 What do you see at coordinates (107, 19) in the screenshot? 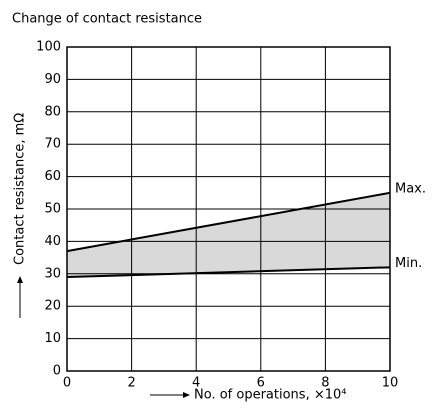
I see `chart-title: Change of contact resistance` at bounding box center [107, 19].